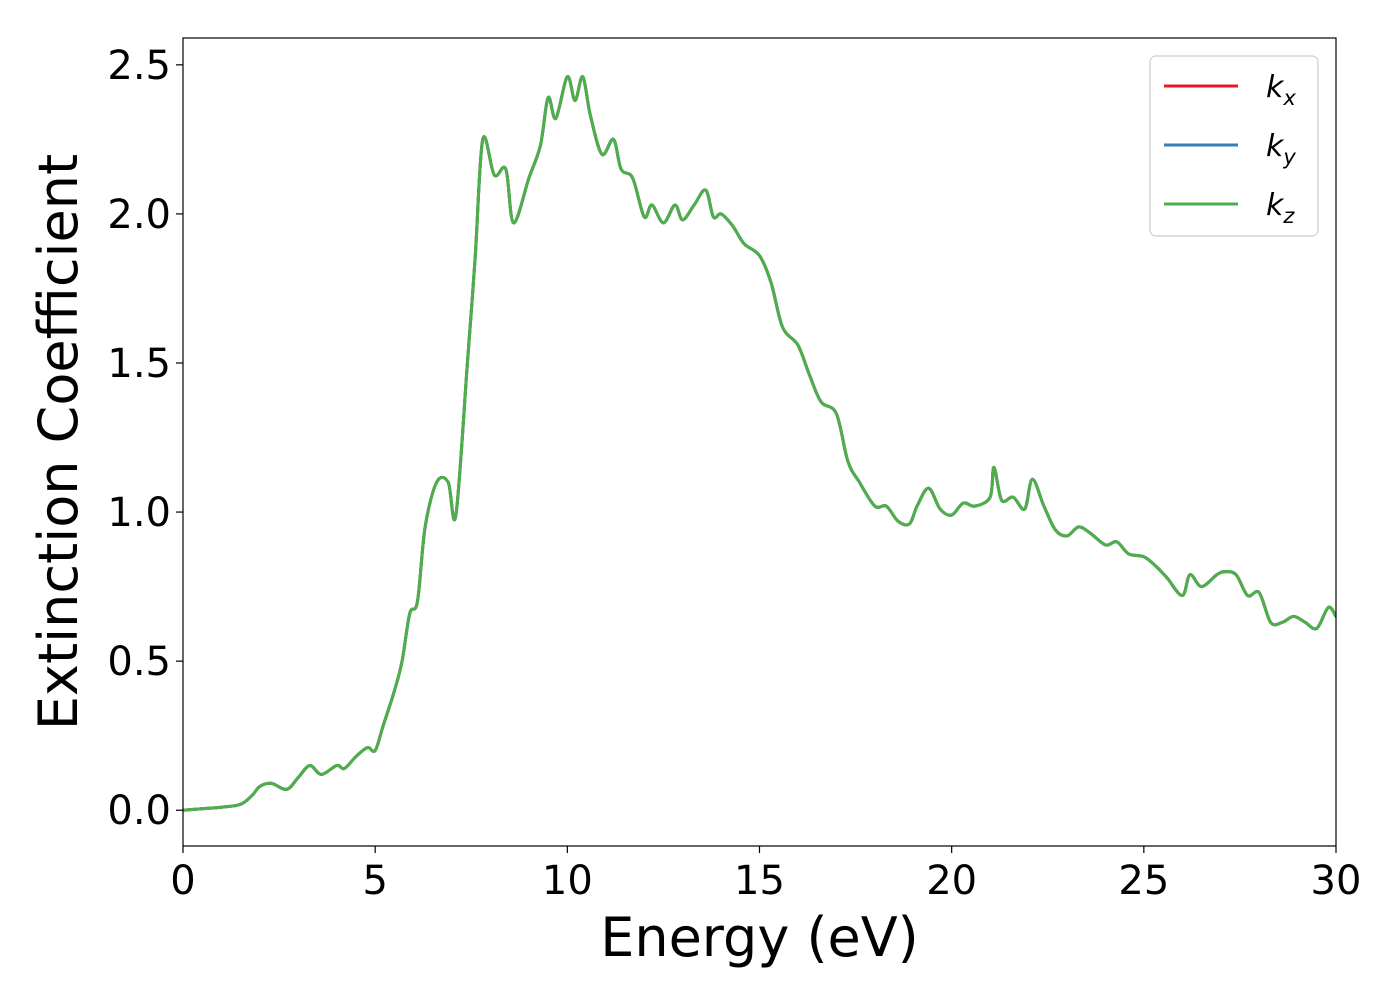  I want to click on legend: kx ky kz, so click(1234, 146).